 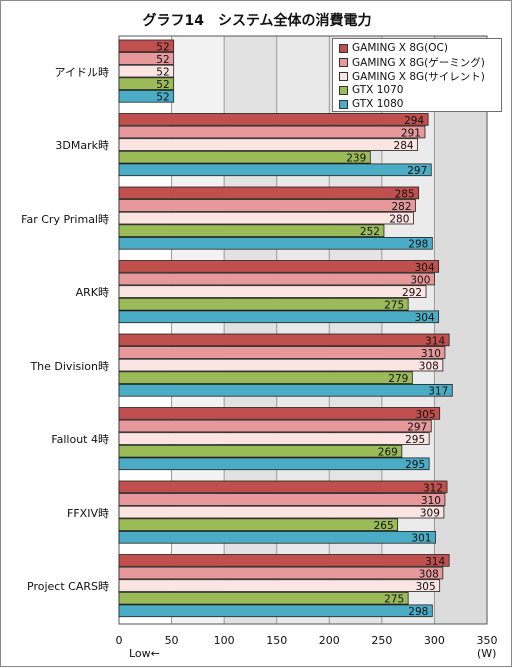 I want to click on data-label-6-2: 309, so click(x=430, y=514).